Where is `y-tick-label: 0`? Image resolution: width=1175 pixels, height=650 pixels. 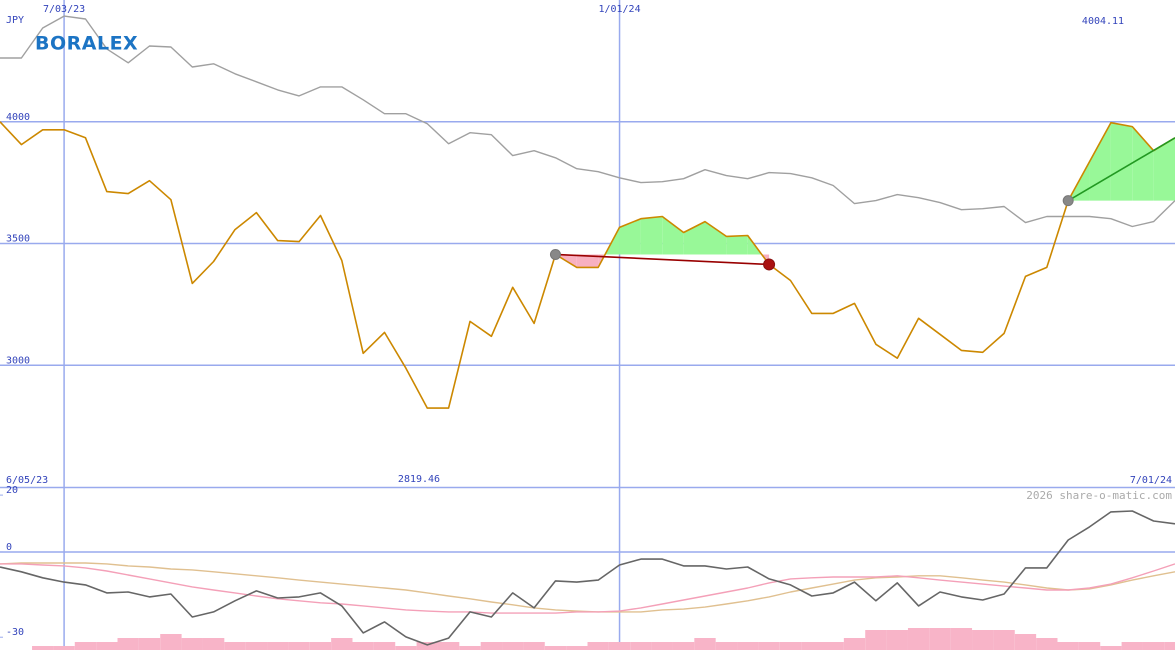
y-tick-label: 0 is located at coordinates (9, 547).